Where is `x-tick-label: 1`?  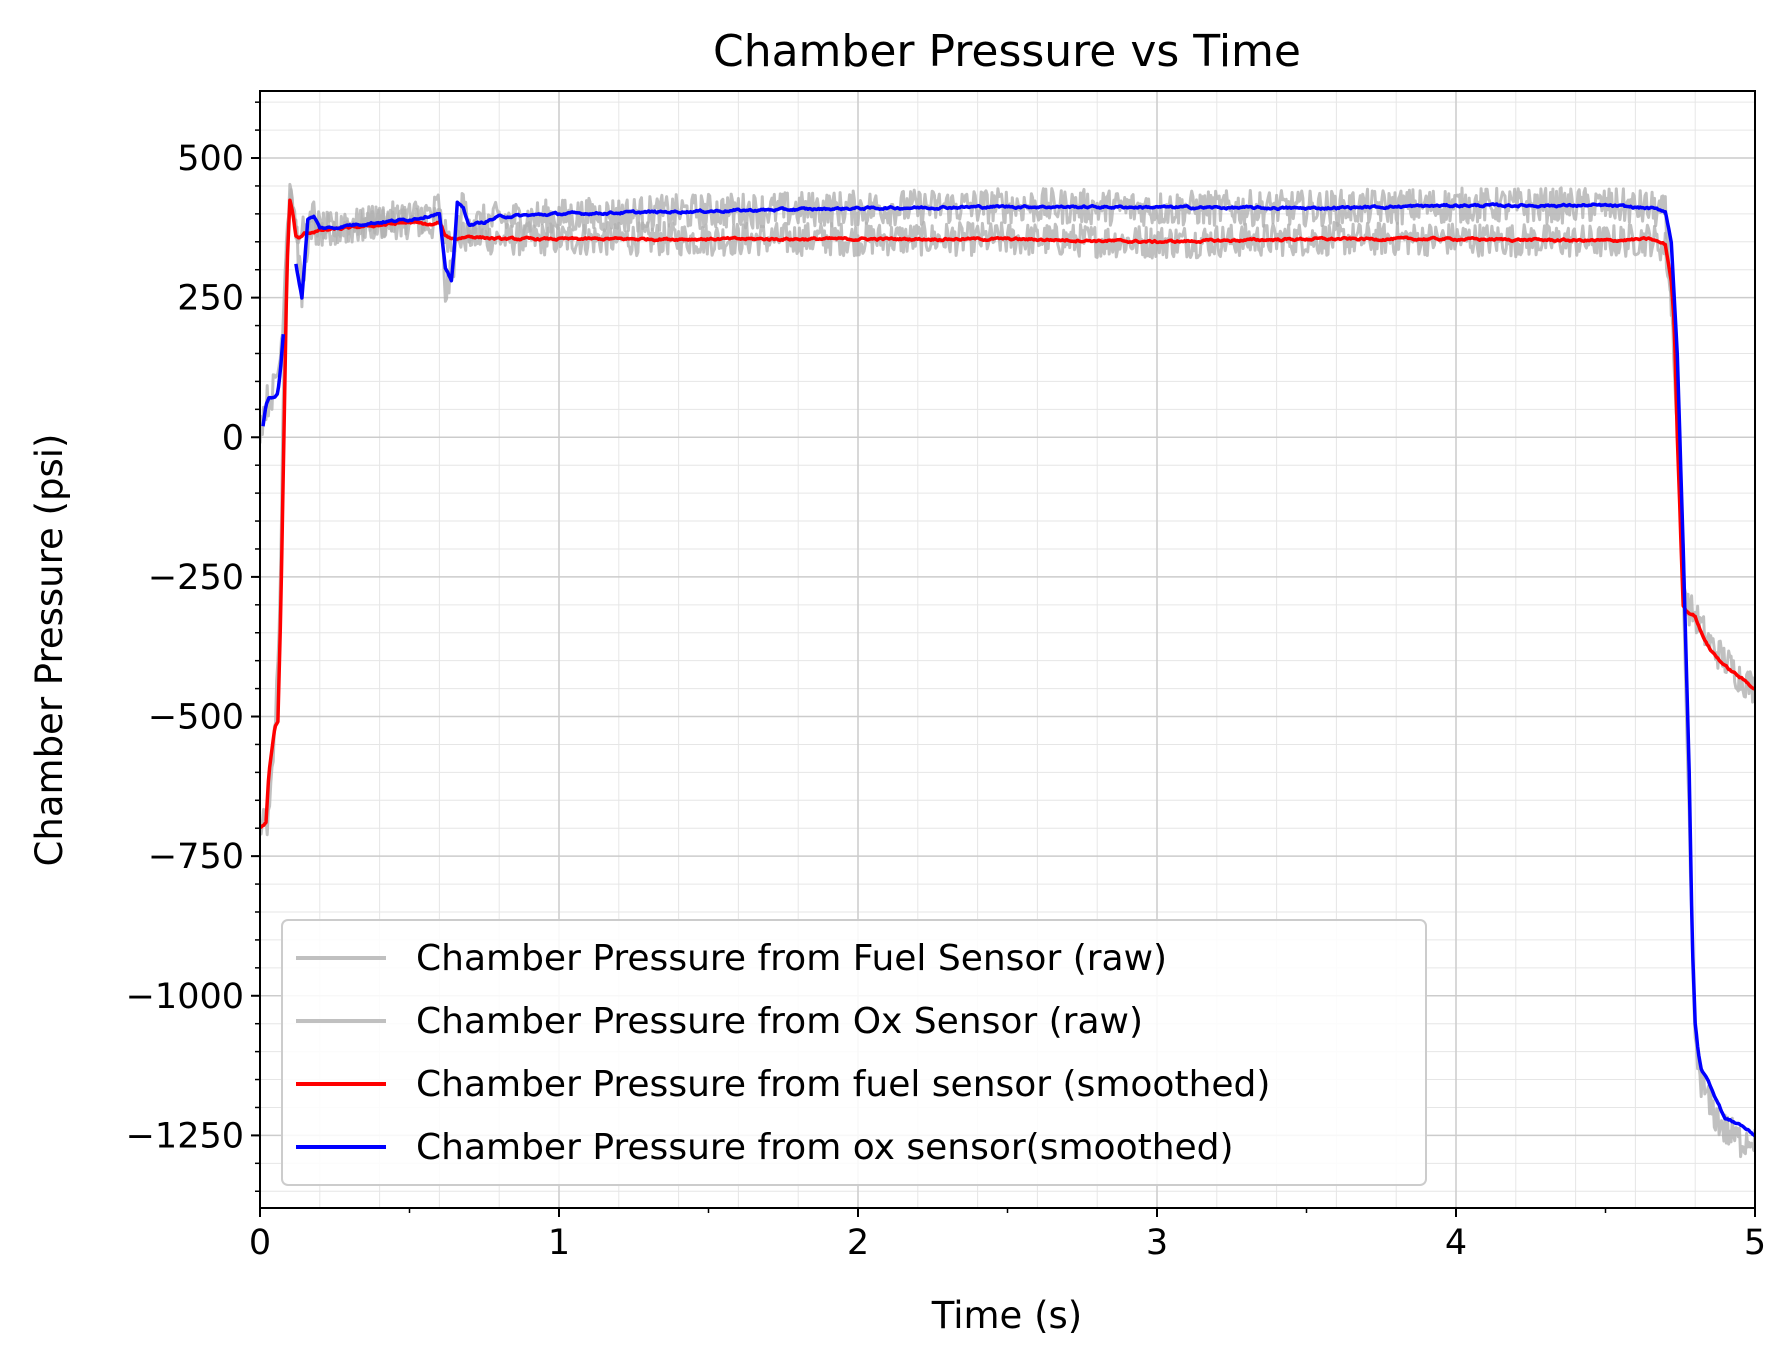
x-tick-label: 1 is located at coordinates (559, 1243).